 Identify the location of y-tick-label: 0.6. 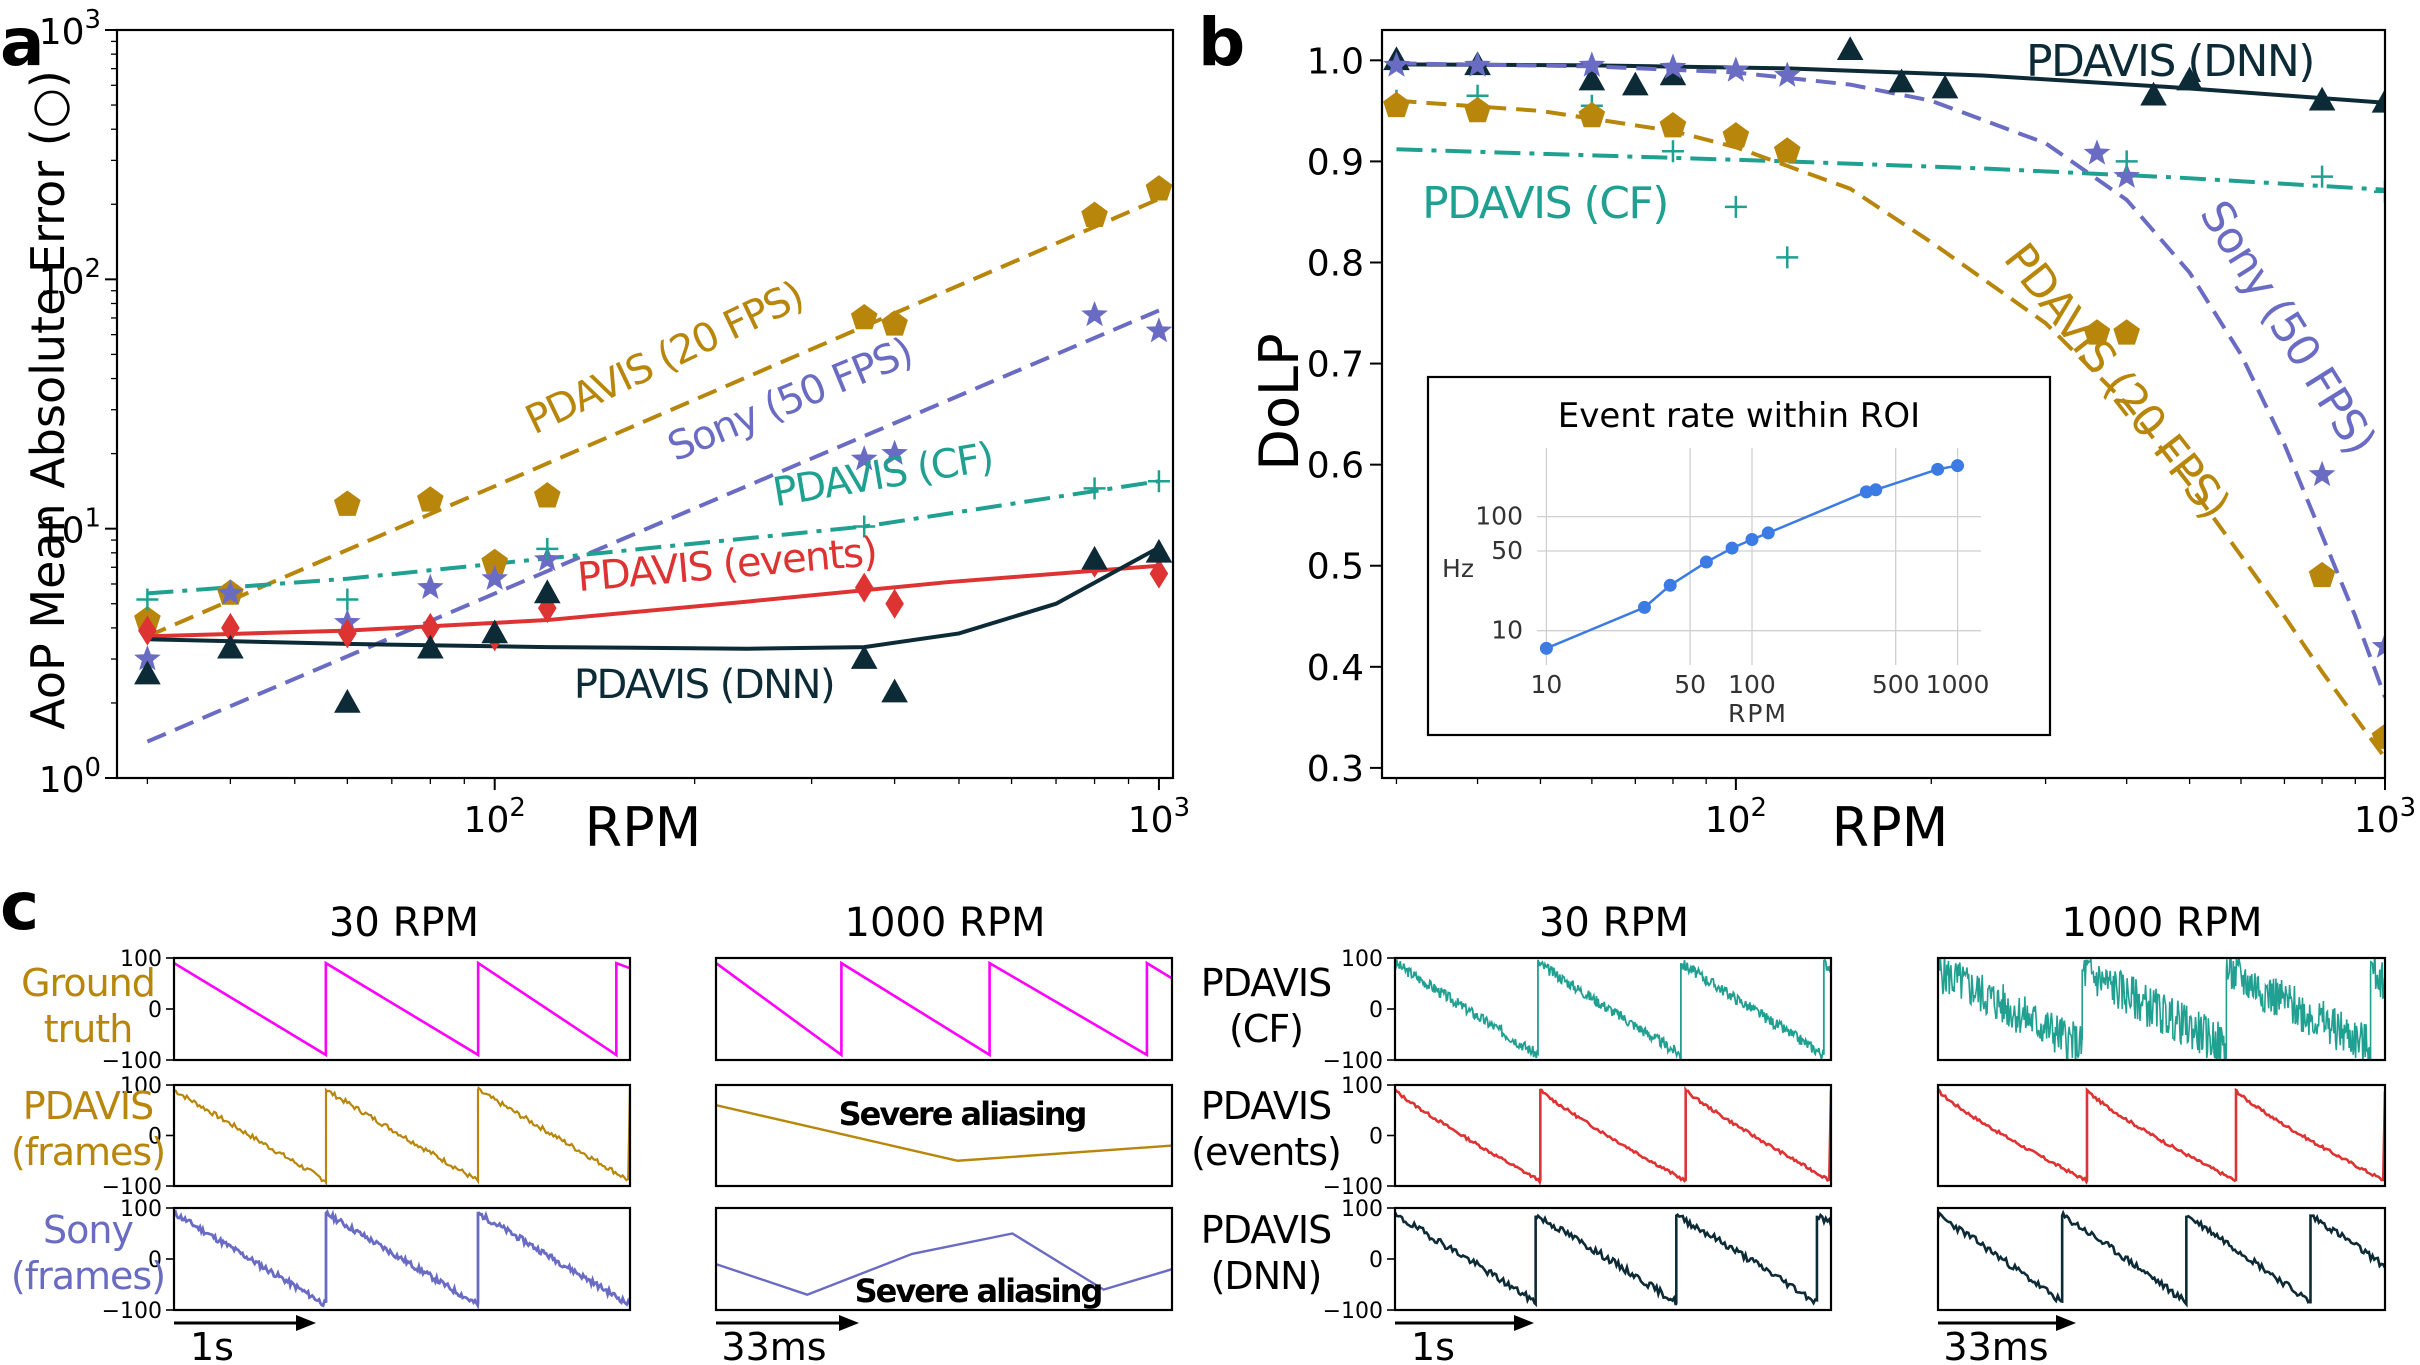
(1335, 466).